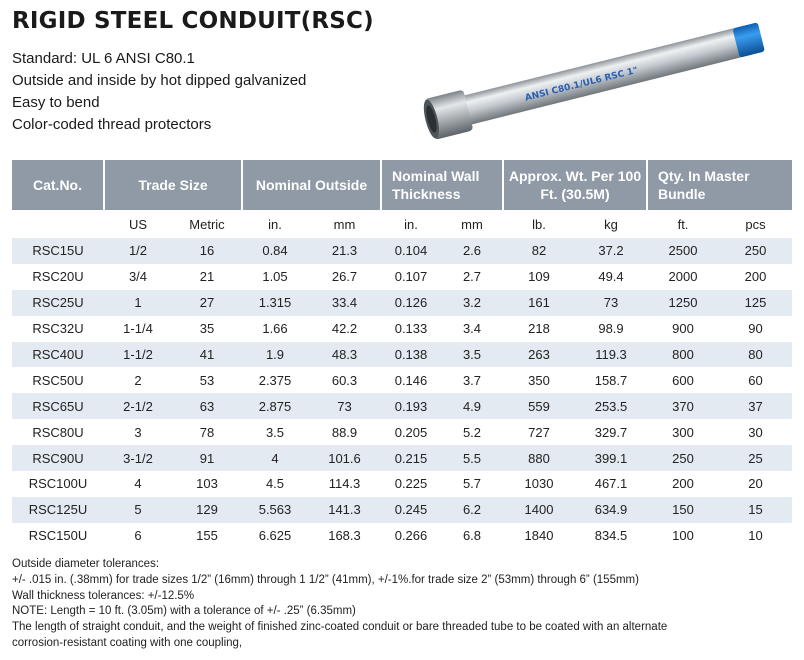  I want to click on table-cell: 78, so click(207, 432).